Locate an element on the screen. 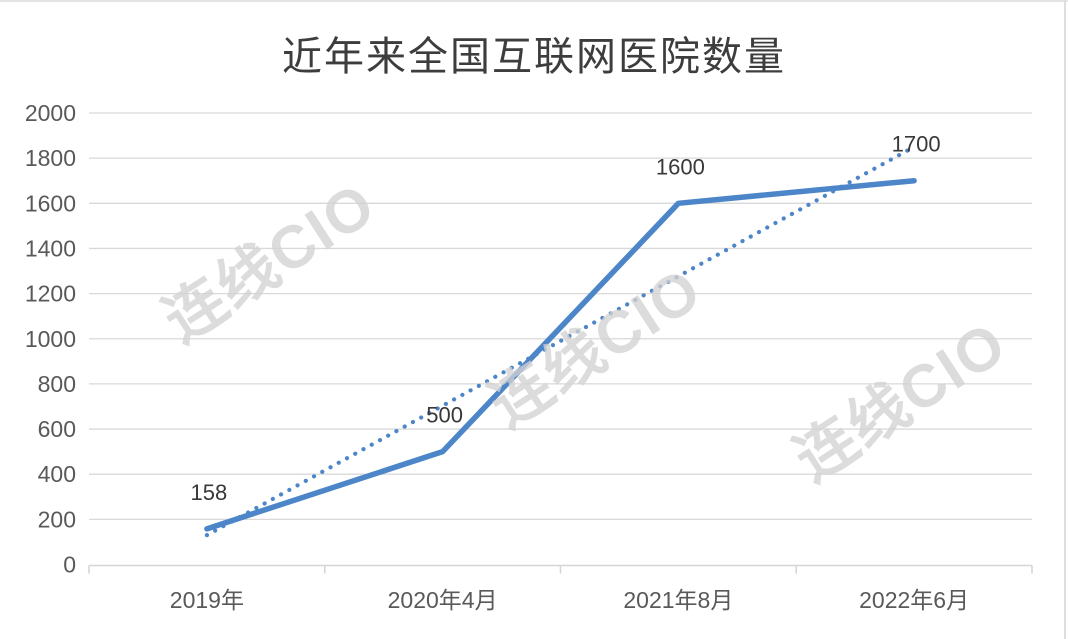 The height and width of the screenshot is (639, 1068). y-axis-label: 800 is located at coordinates (57, 384).